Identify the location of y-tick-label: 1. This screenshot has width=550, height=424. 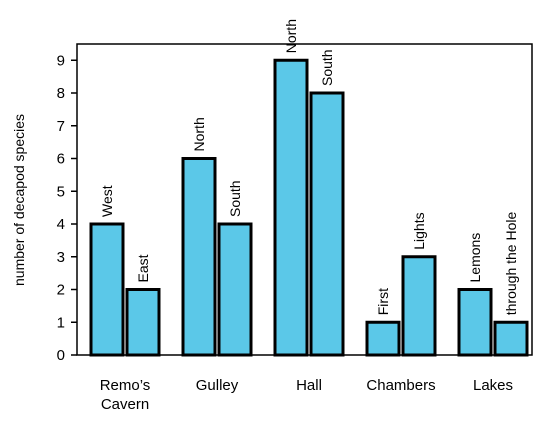
(61, 322).